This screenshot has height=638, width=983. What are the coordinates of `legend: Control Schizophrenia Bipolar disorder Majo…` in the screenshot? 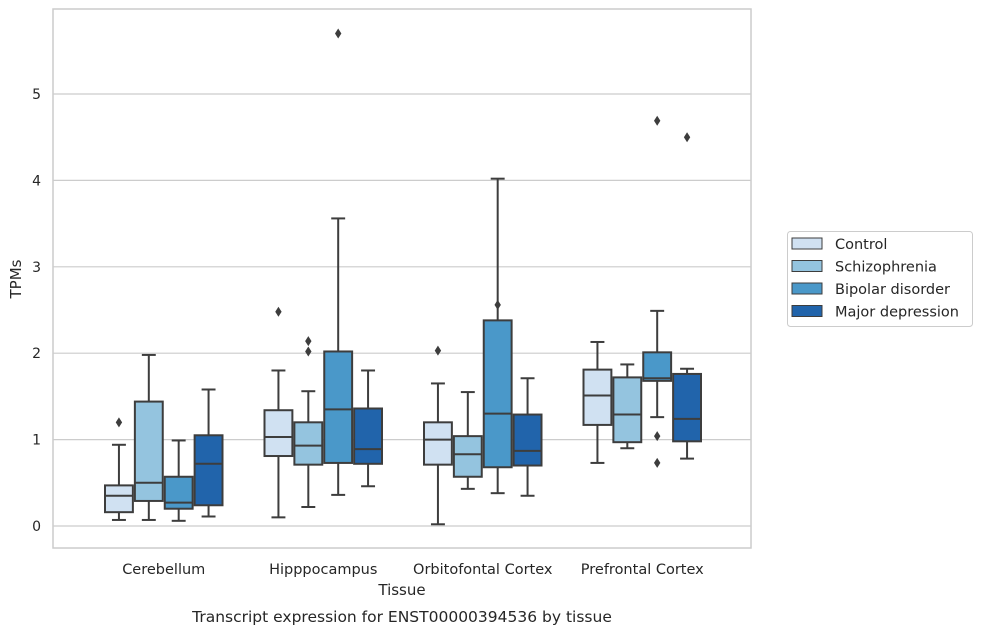 It's located at (880, 279).